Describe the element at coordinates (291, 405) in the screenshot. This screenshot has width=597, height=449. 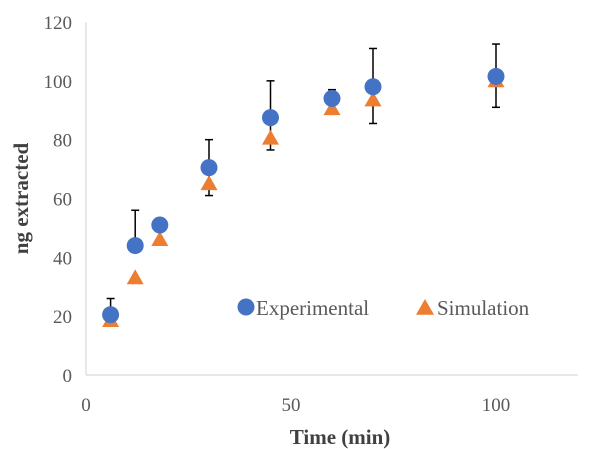
I see `x-tick-label: 50` at that location.